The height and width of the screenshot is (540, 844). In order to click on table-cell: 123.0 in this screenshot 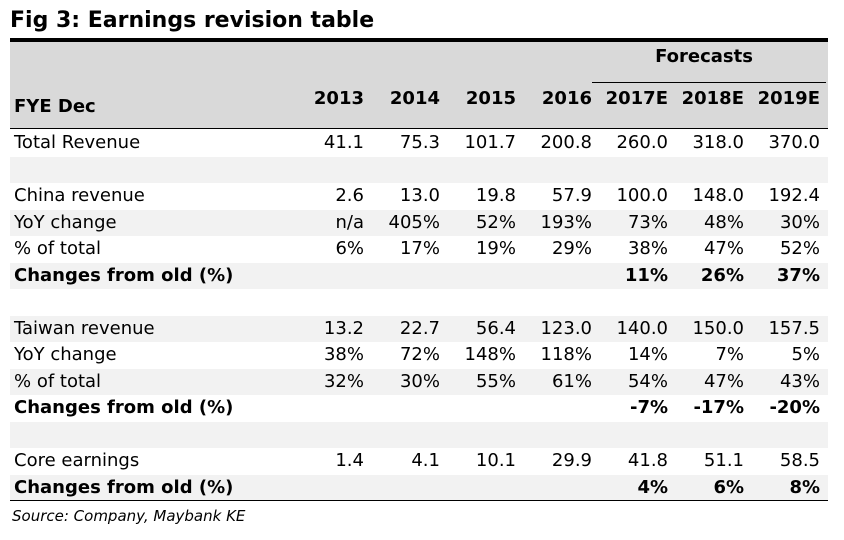, I will do `click(566, 328)`.